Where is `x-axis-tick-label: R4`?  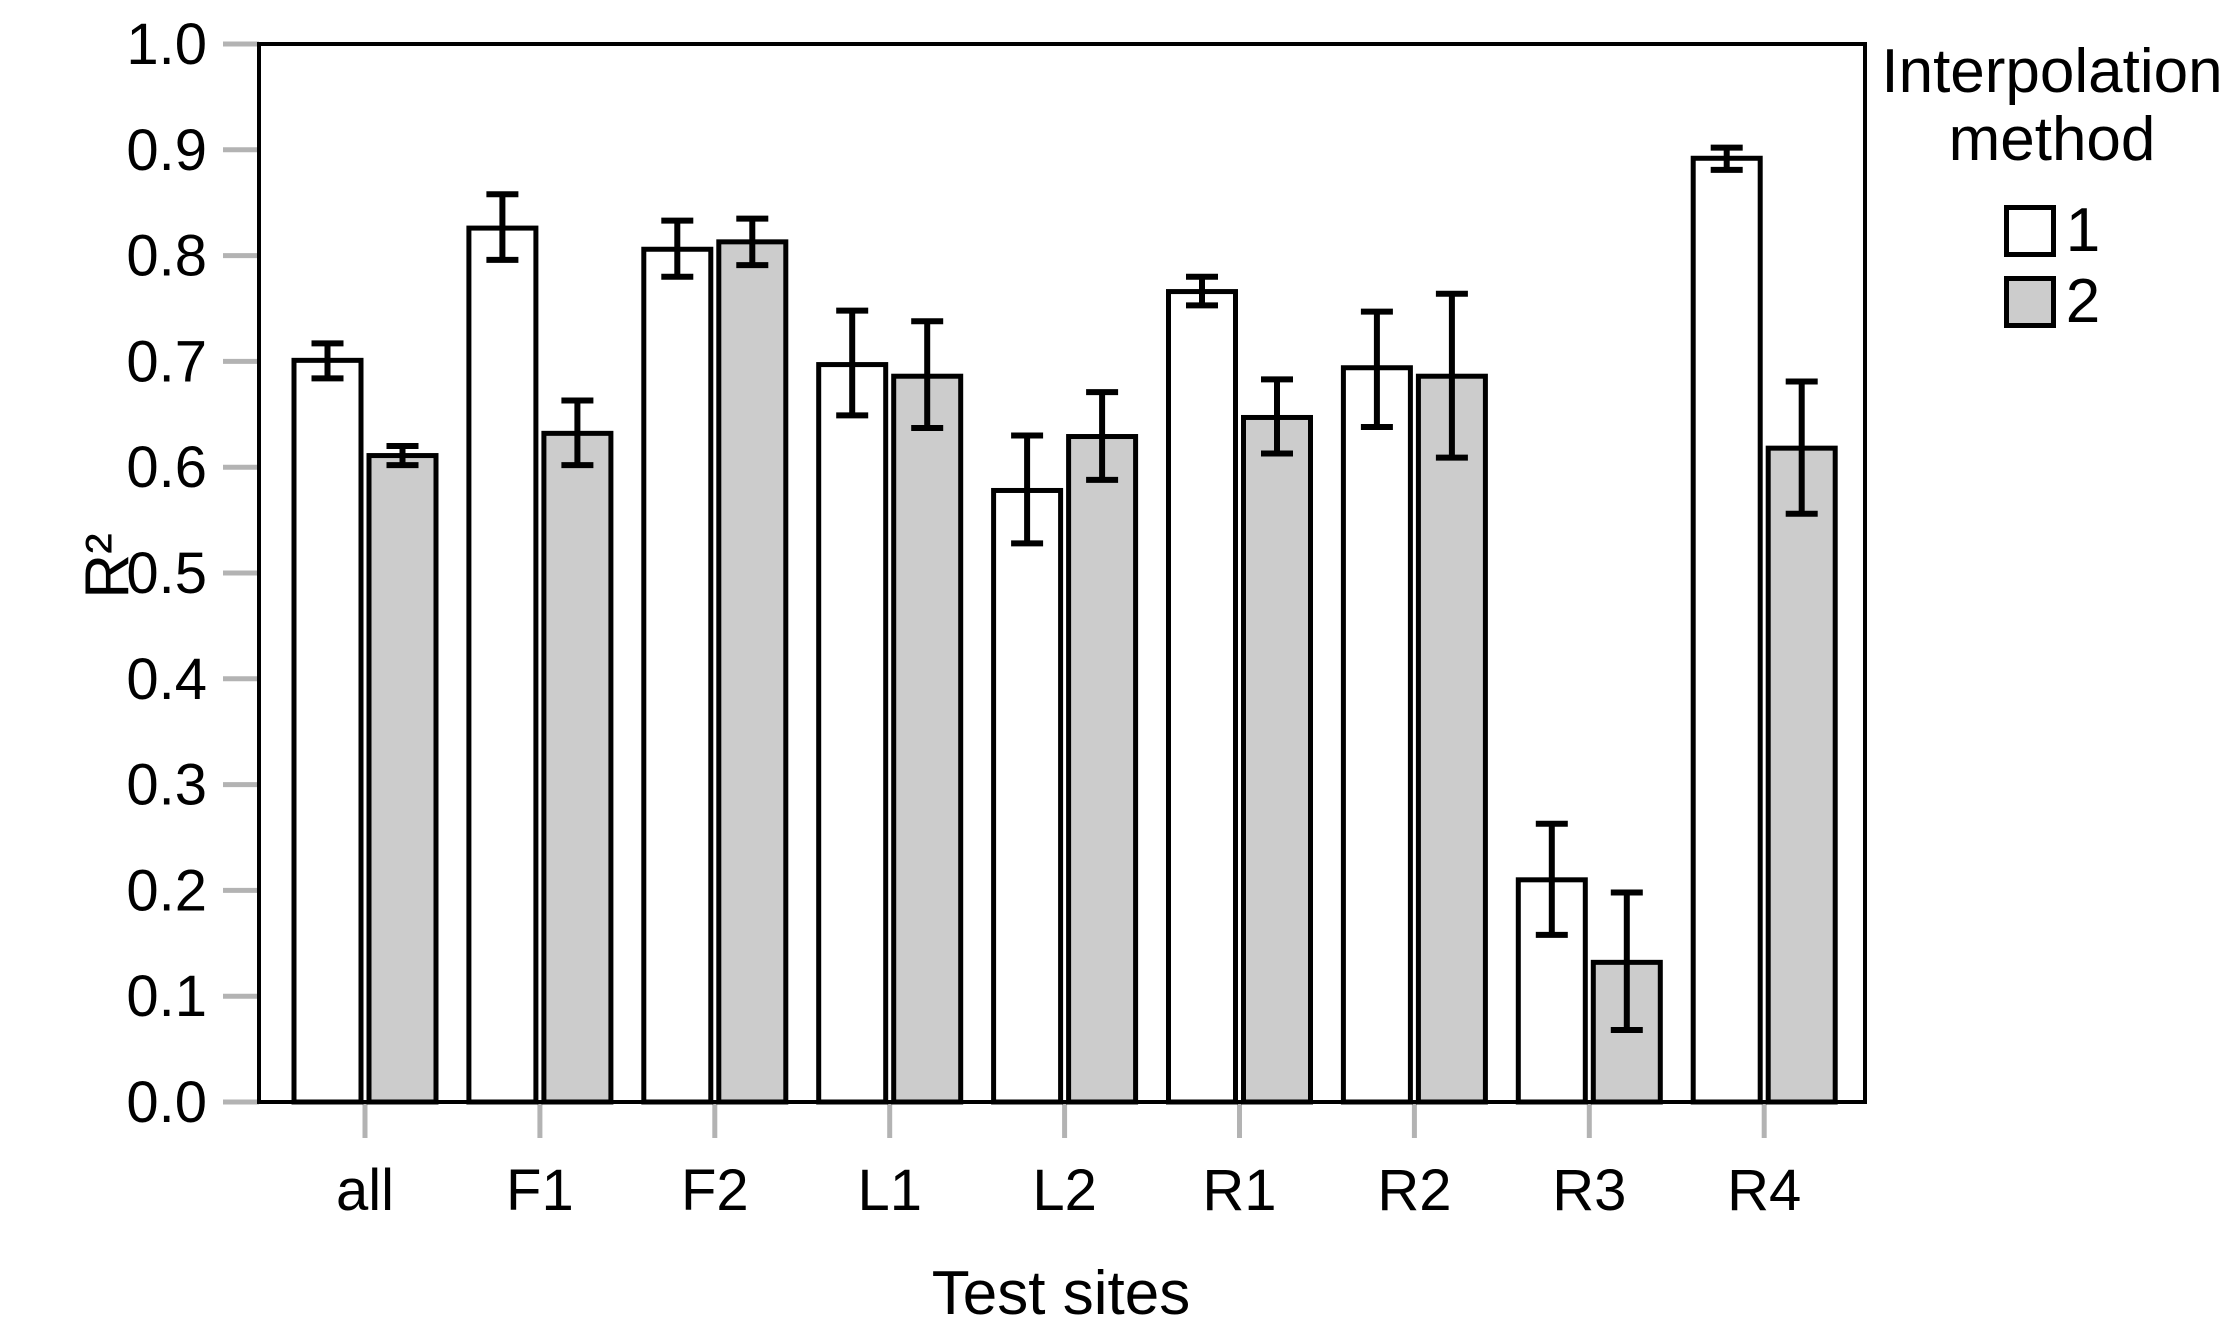
x-axis-tick-label: R4 is located at coordinates (1764, 1190).